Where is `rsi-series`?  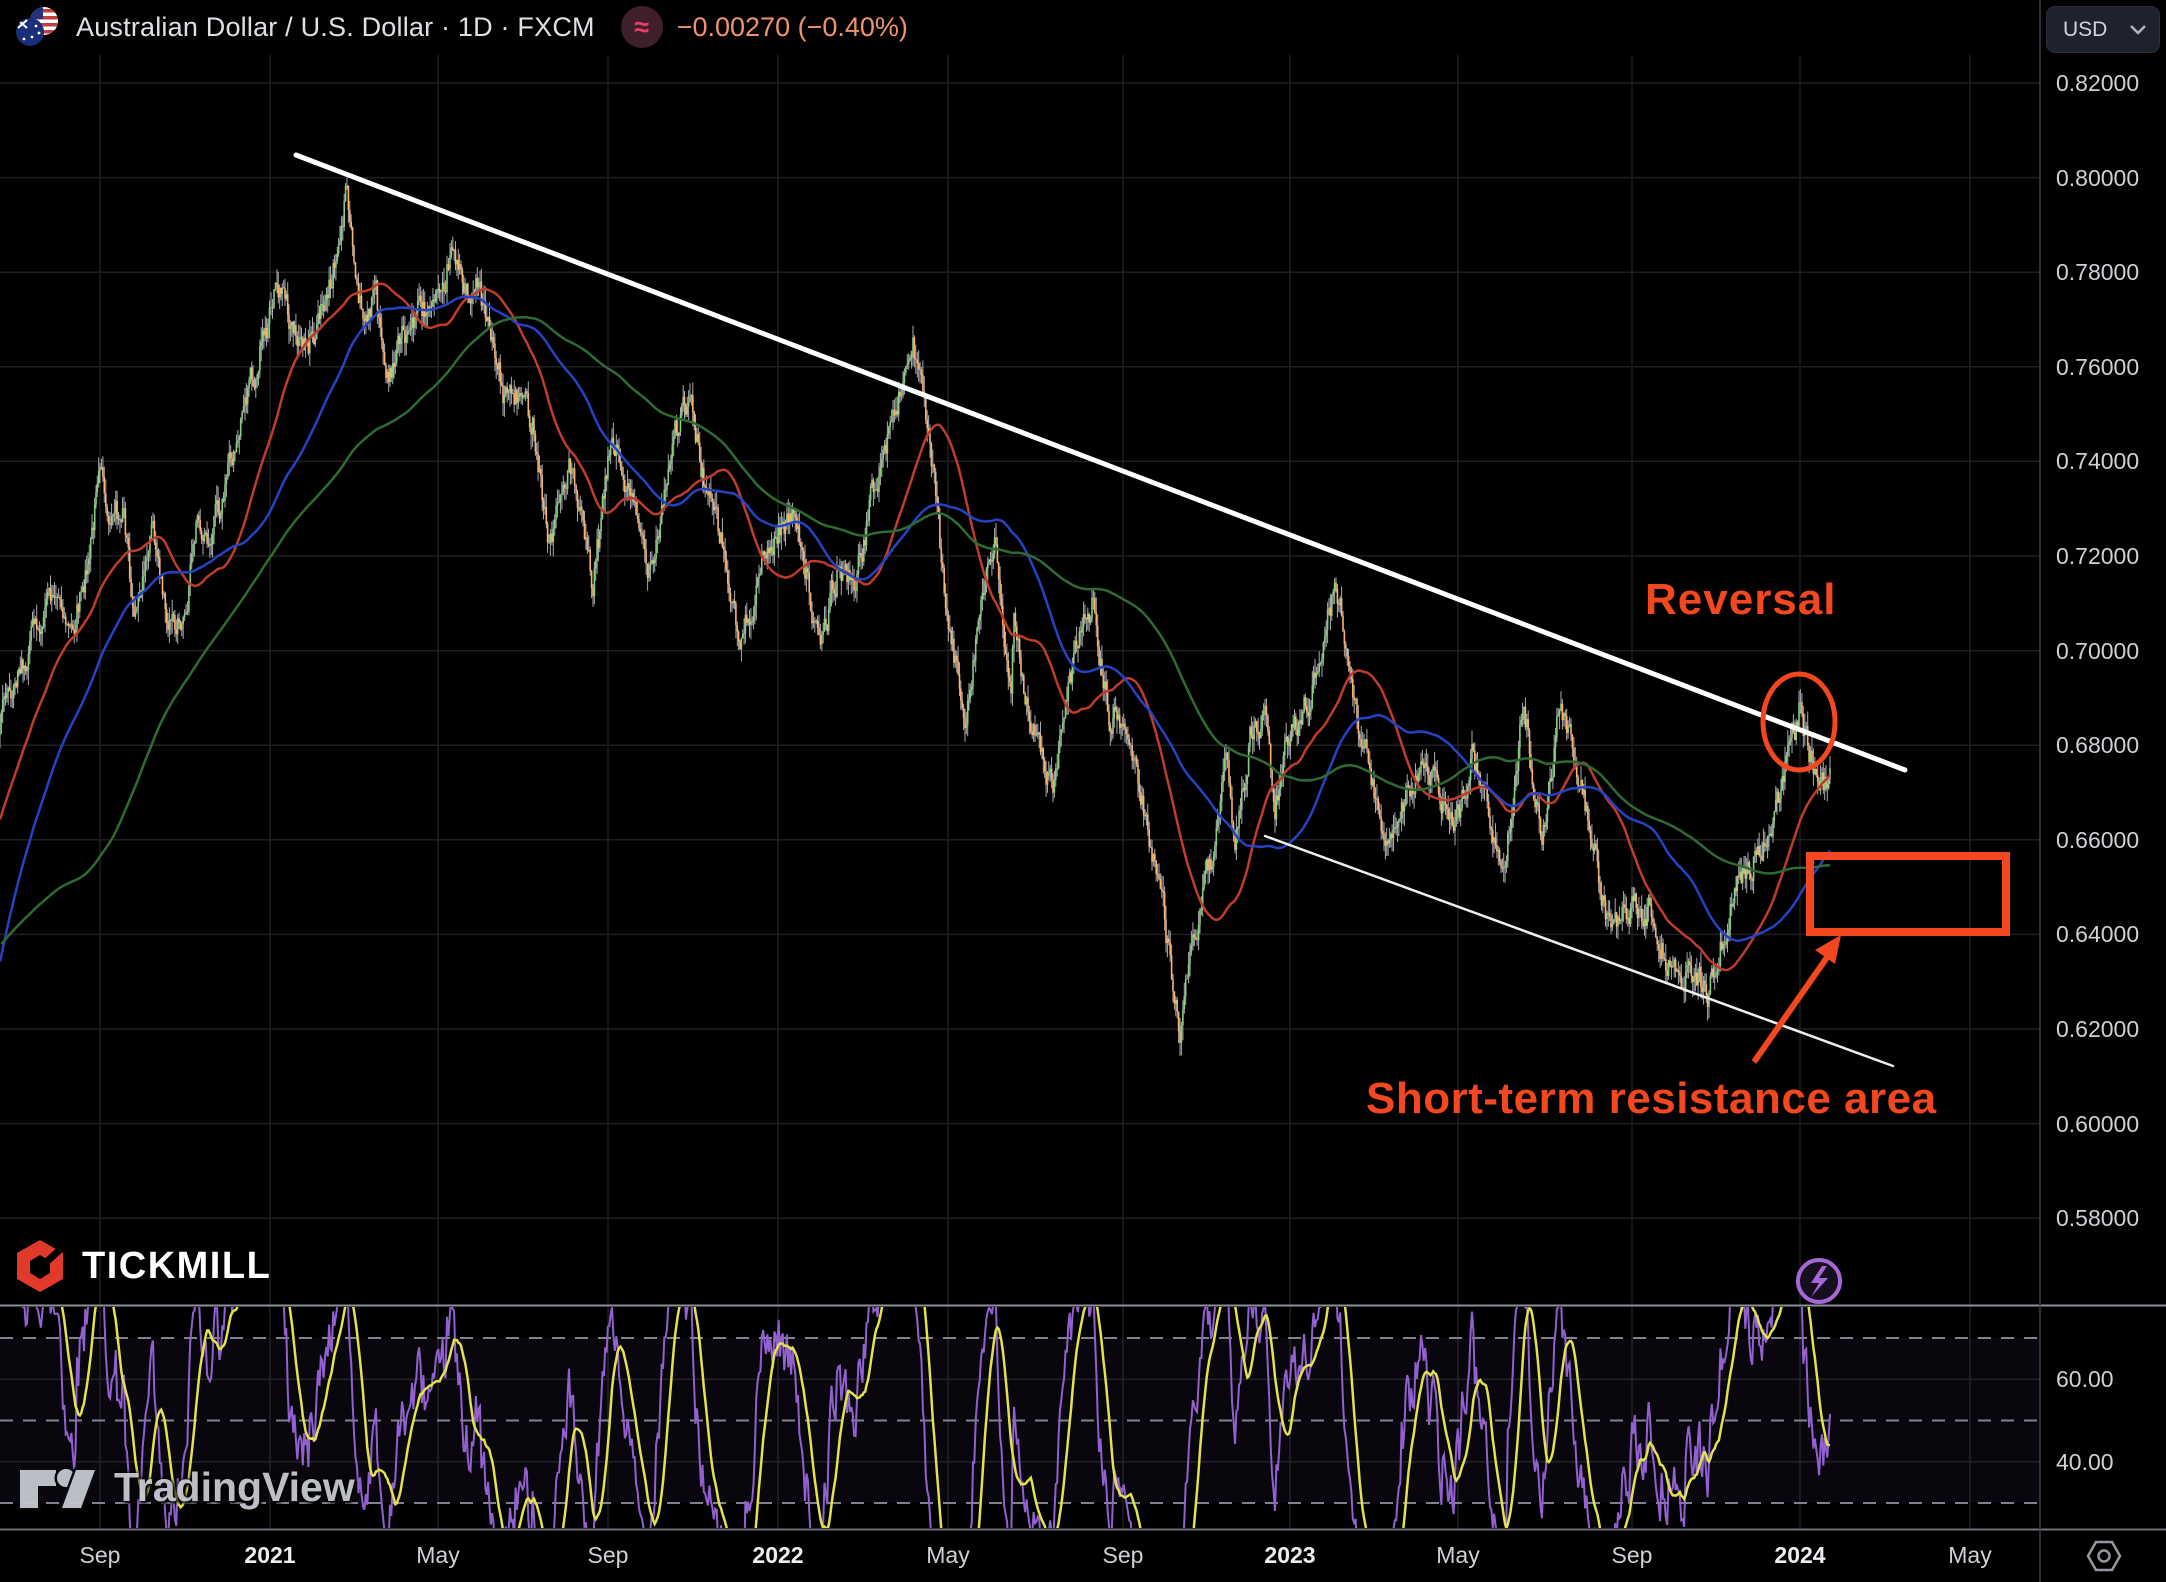 rsi-series is located at coordinates (926, 1417).